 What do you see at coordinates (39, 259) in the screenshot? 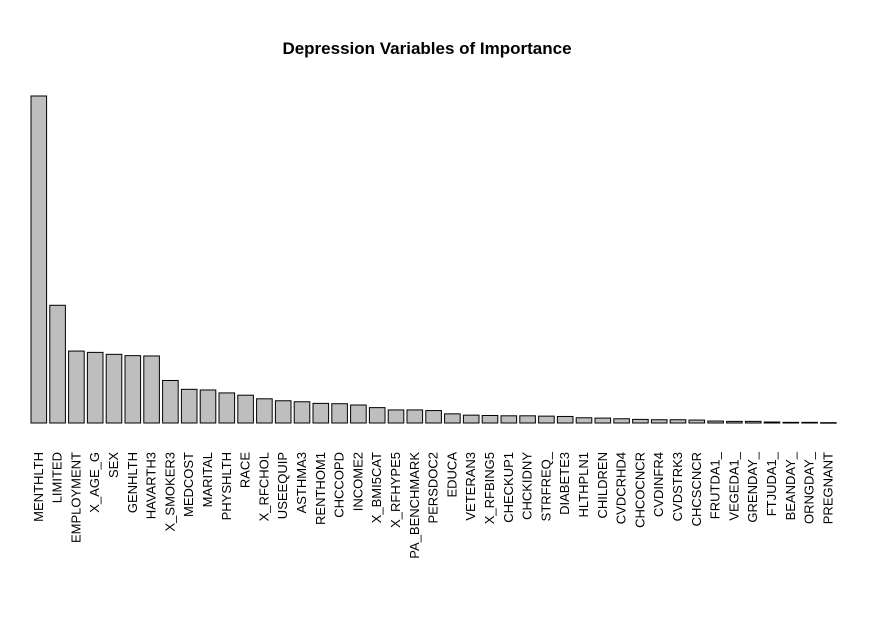
I see `bar-menthlth` at bounding box center [39, 259].